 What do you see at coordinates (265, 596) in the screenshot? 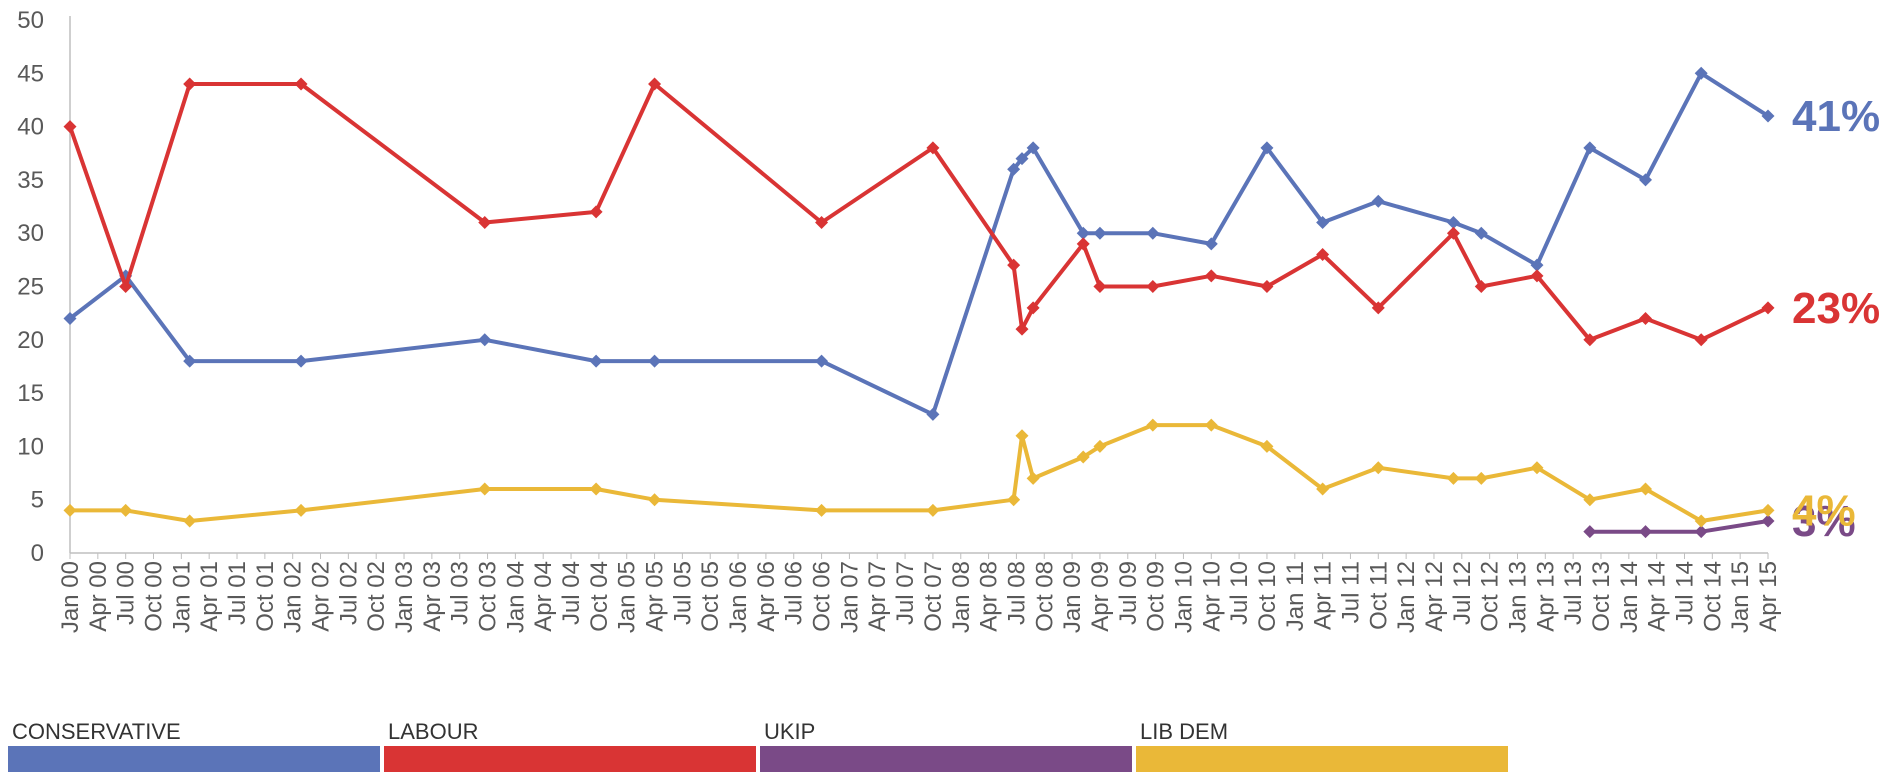
I see `x-tick-label: Oct 01` at bounding box center [265, 596].